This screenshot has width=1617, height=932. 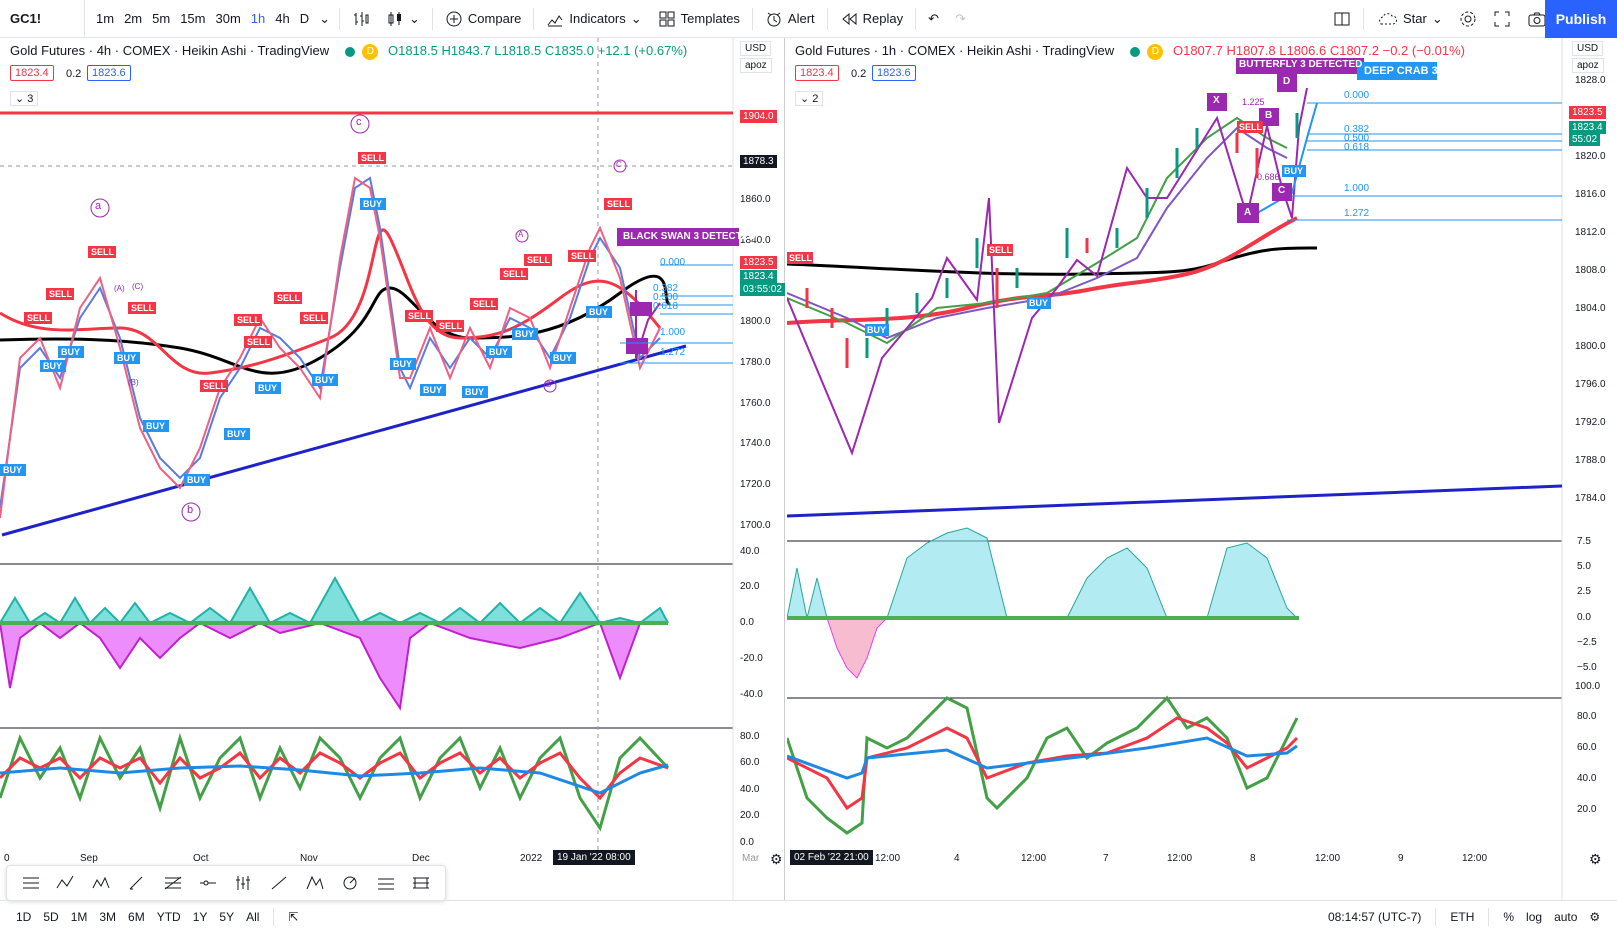 I want to click on chevron-down-icon: ⌄, so click(x=325, y=18).